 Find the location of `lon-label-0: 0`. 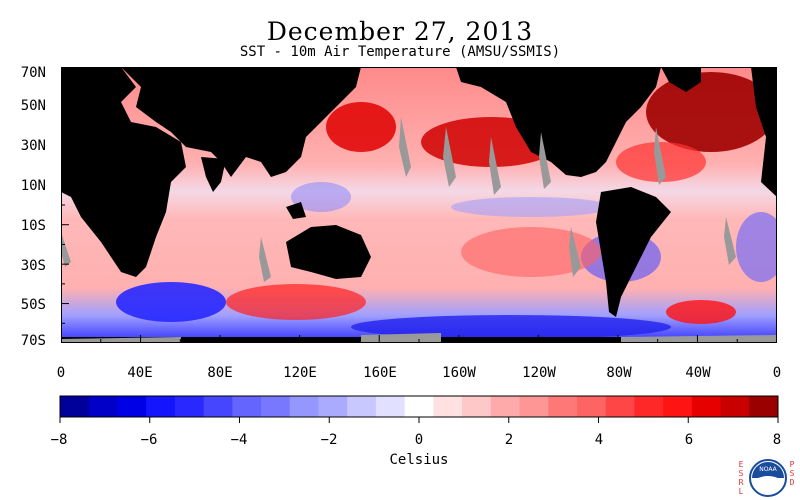

lon-label-0: 0 is located at coordinates (61, 373).